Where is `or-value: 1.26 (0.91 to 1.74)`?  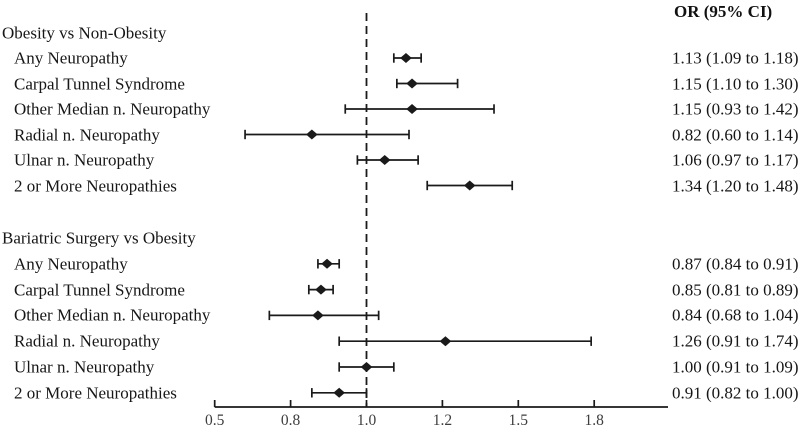 or-value: 1.26 (0.91 to 1.74) is located at coordinates (735, 341).